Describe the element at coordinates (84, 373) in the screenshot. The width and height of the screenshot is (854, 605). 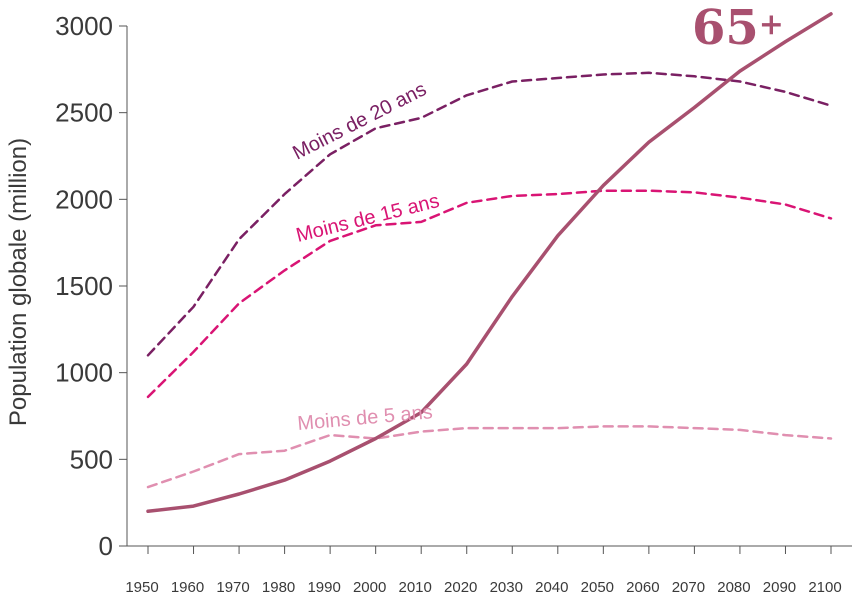
I see `y-tick-label: 1000` at that location.